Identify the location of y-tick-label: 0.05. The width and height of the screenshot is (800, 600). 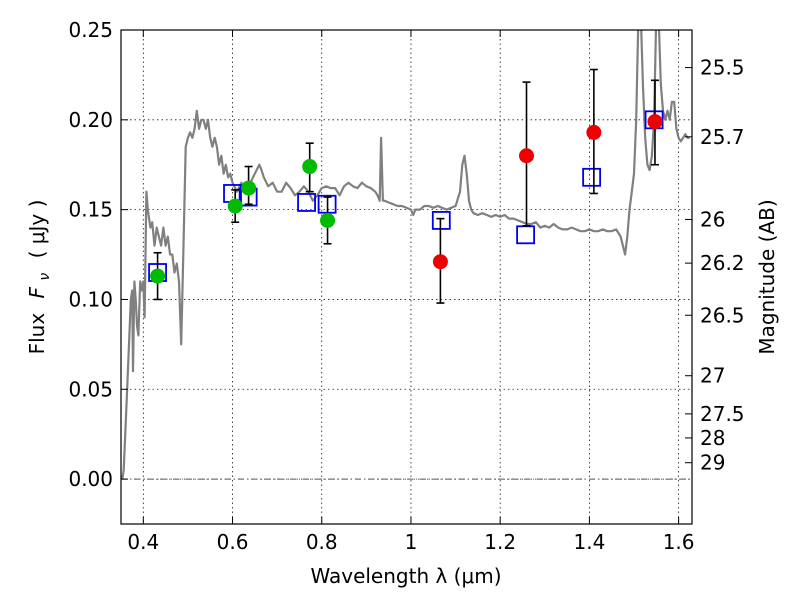
(90, 389).